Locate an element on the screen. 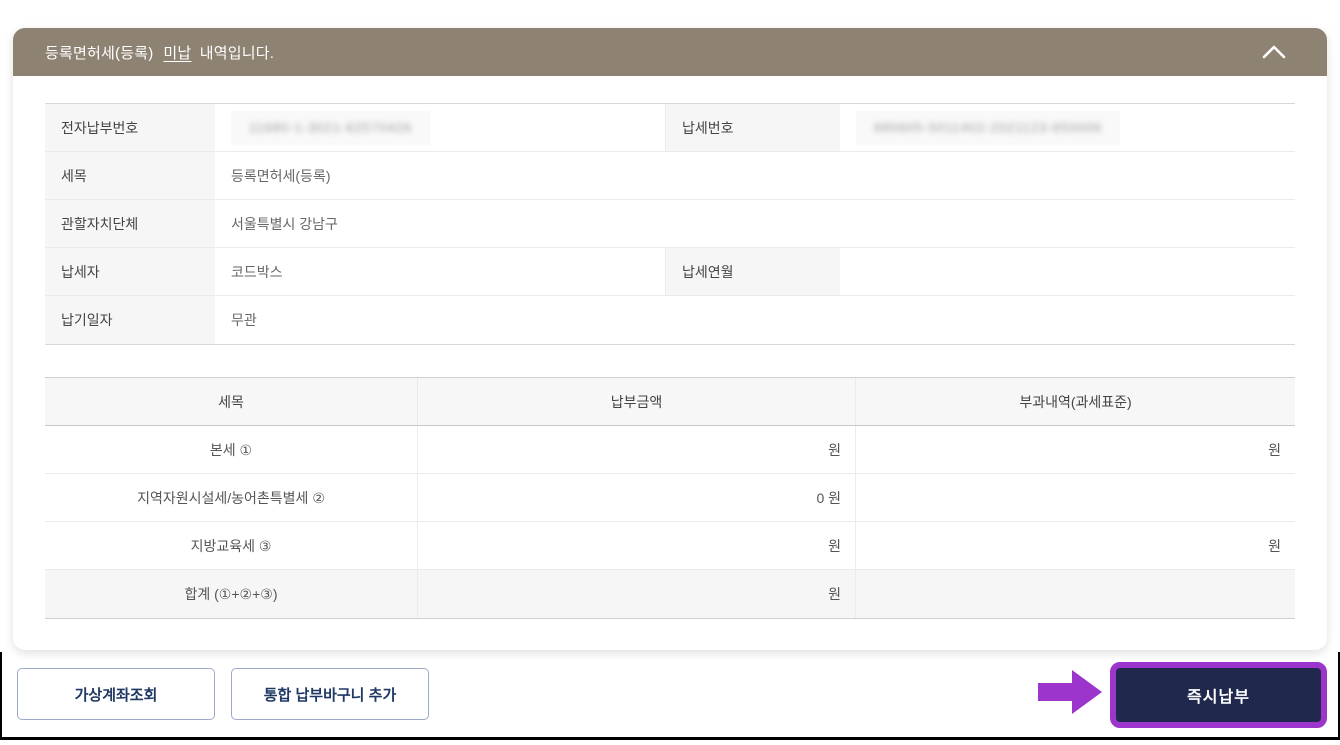 The width and height of the screenshot is (1340, 745). info-row-district: 관할자치단체 서울특별시 강남구 is located at coordinates (670, 224).